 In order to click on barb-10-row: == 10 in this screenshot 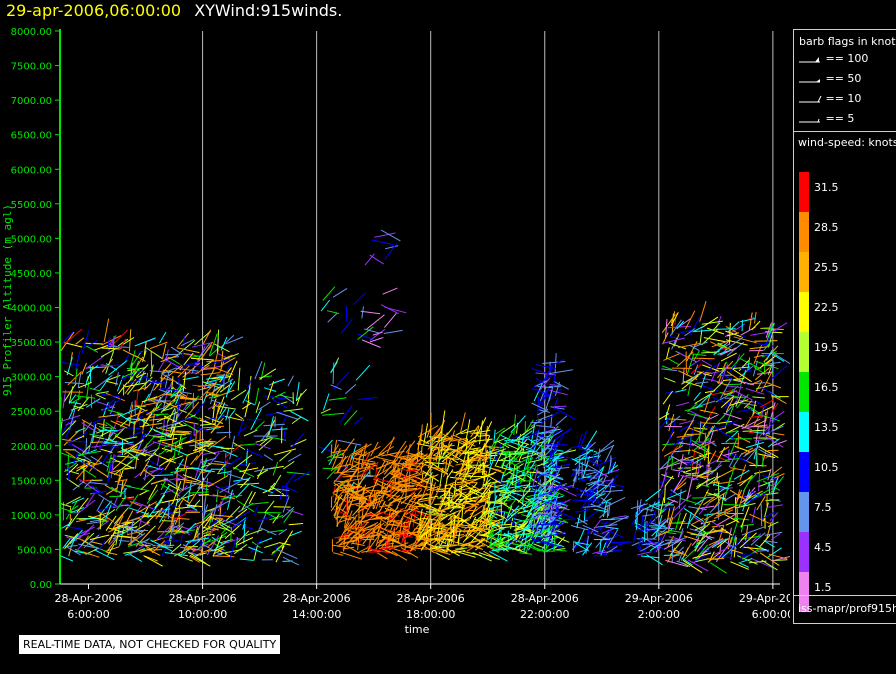, I will do `click(829, 98)`.